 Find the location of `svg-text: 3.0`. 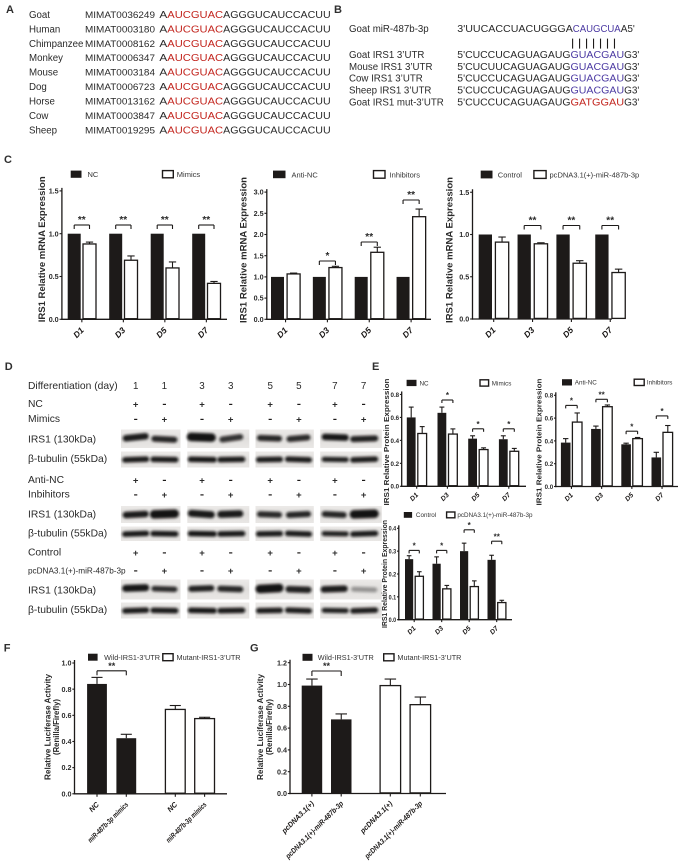

svg-text: 3.0 is located at coordinates (259, 192).